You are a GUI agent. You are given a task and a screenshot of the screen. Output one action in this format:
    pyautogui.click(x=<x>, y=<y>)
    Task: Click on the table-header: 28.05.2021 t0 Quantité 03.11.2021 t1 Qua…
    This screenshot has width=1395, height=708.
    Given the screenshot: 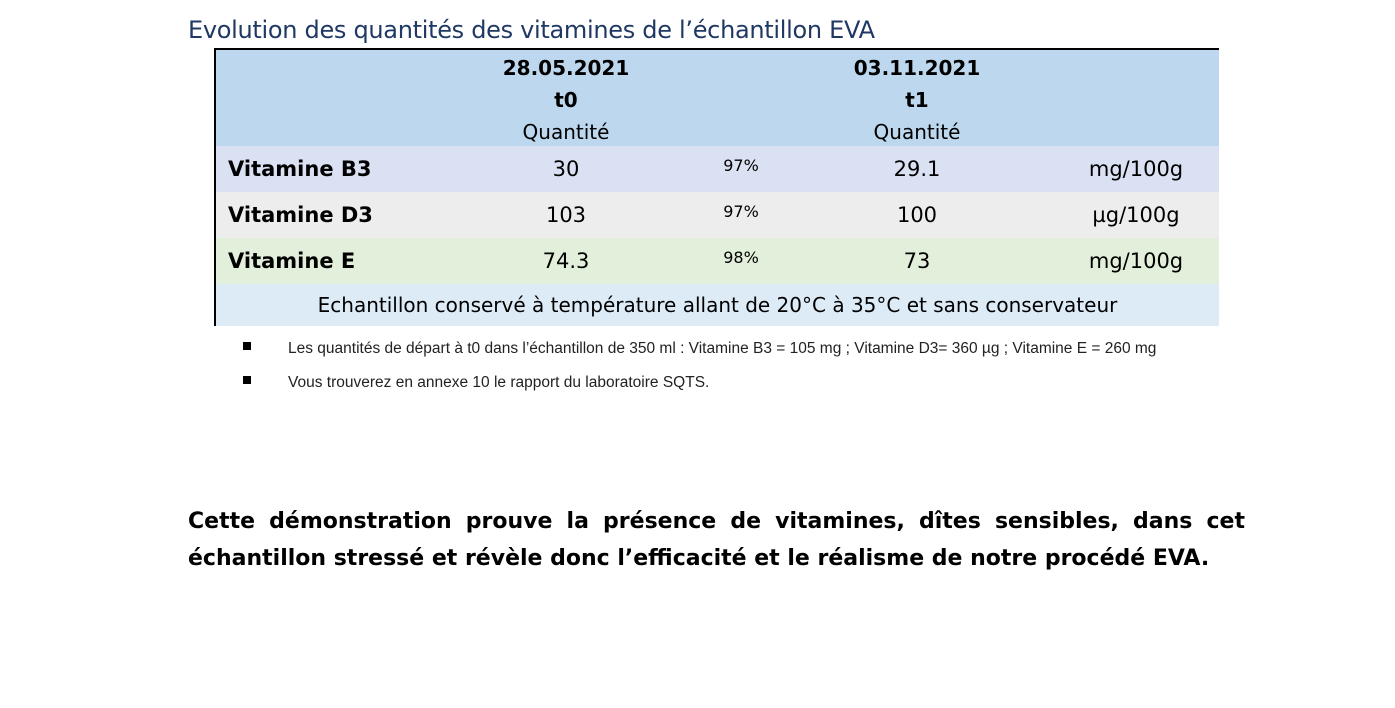 What is the action you would take?
    pyautogui.click(x=717, y=98)
    